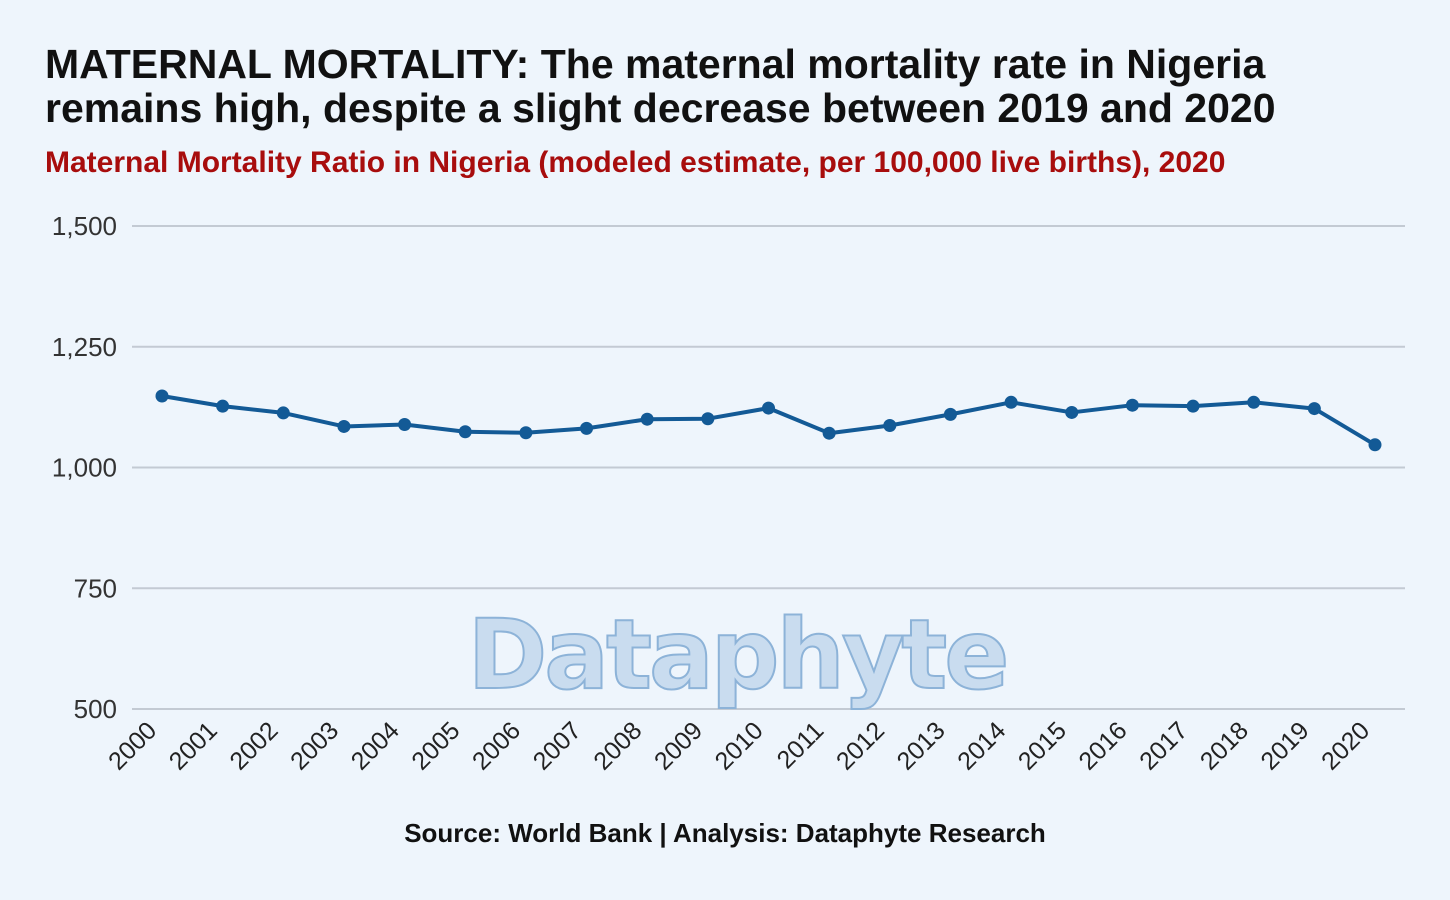 This screenshot has height=900, width=1450. I want to click on data-point-2008, so click(647, 419).